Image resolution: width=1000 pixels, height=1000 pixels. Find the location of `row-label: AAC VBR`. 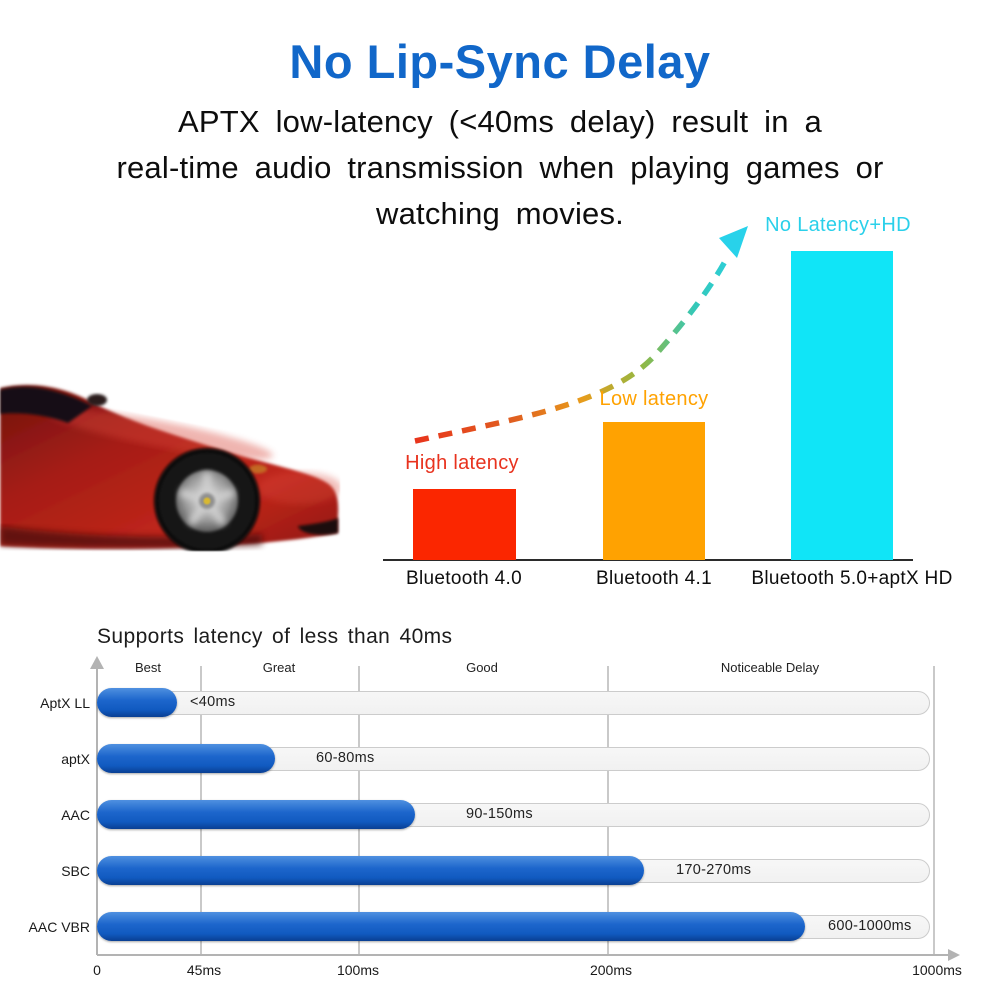

row-label: AAC VBR is located at coordinates (59, 927).